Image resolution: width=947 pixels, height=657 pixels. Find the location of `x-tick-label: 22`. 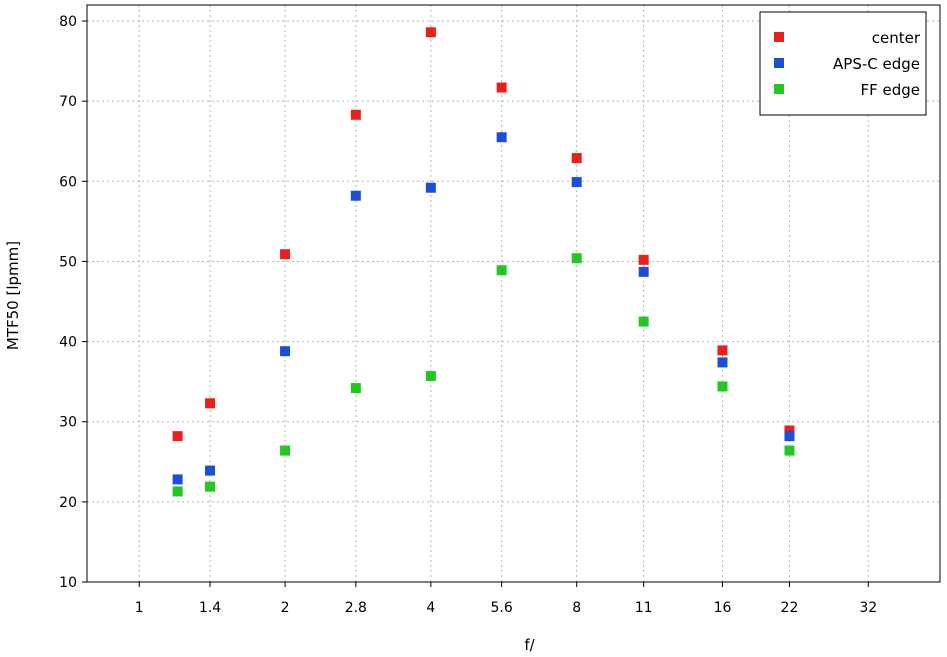

x-tick-label: 22 is located at coordinates (790, 608).